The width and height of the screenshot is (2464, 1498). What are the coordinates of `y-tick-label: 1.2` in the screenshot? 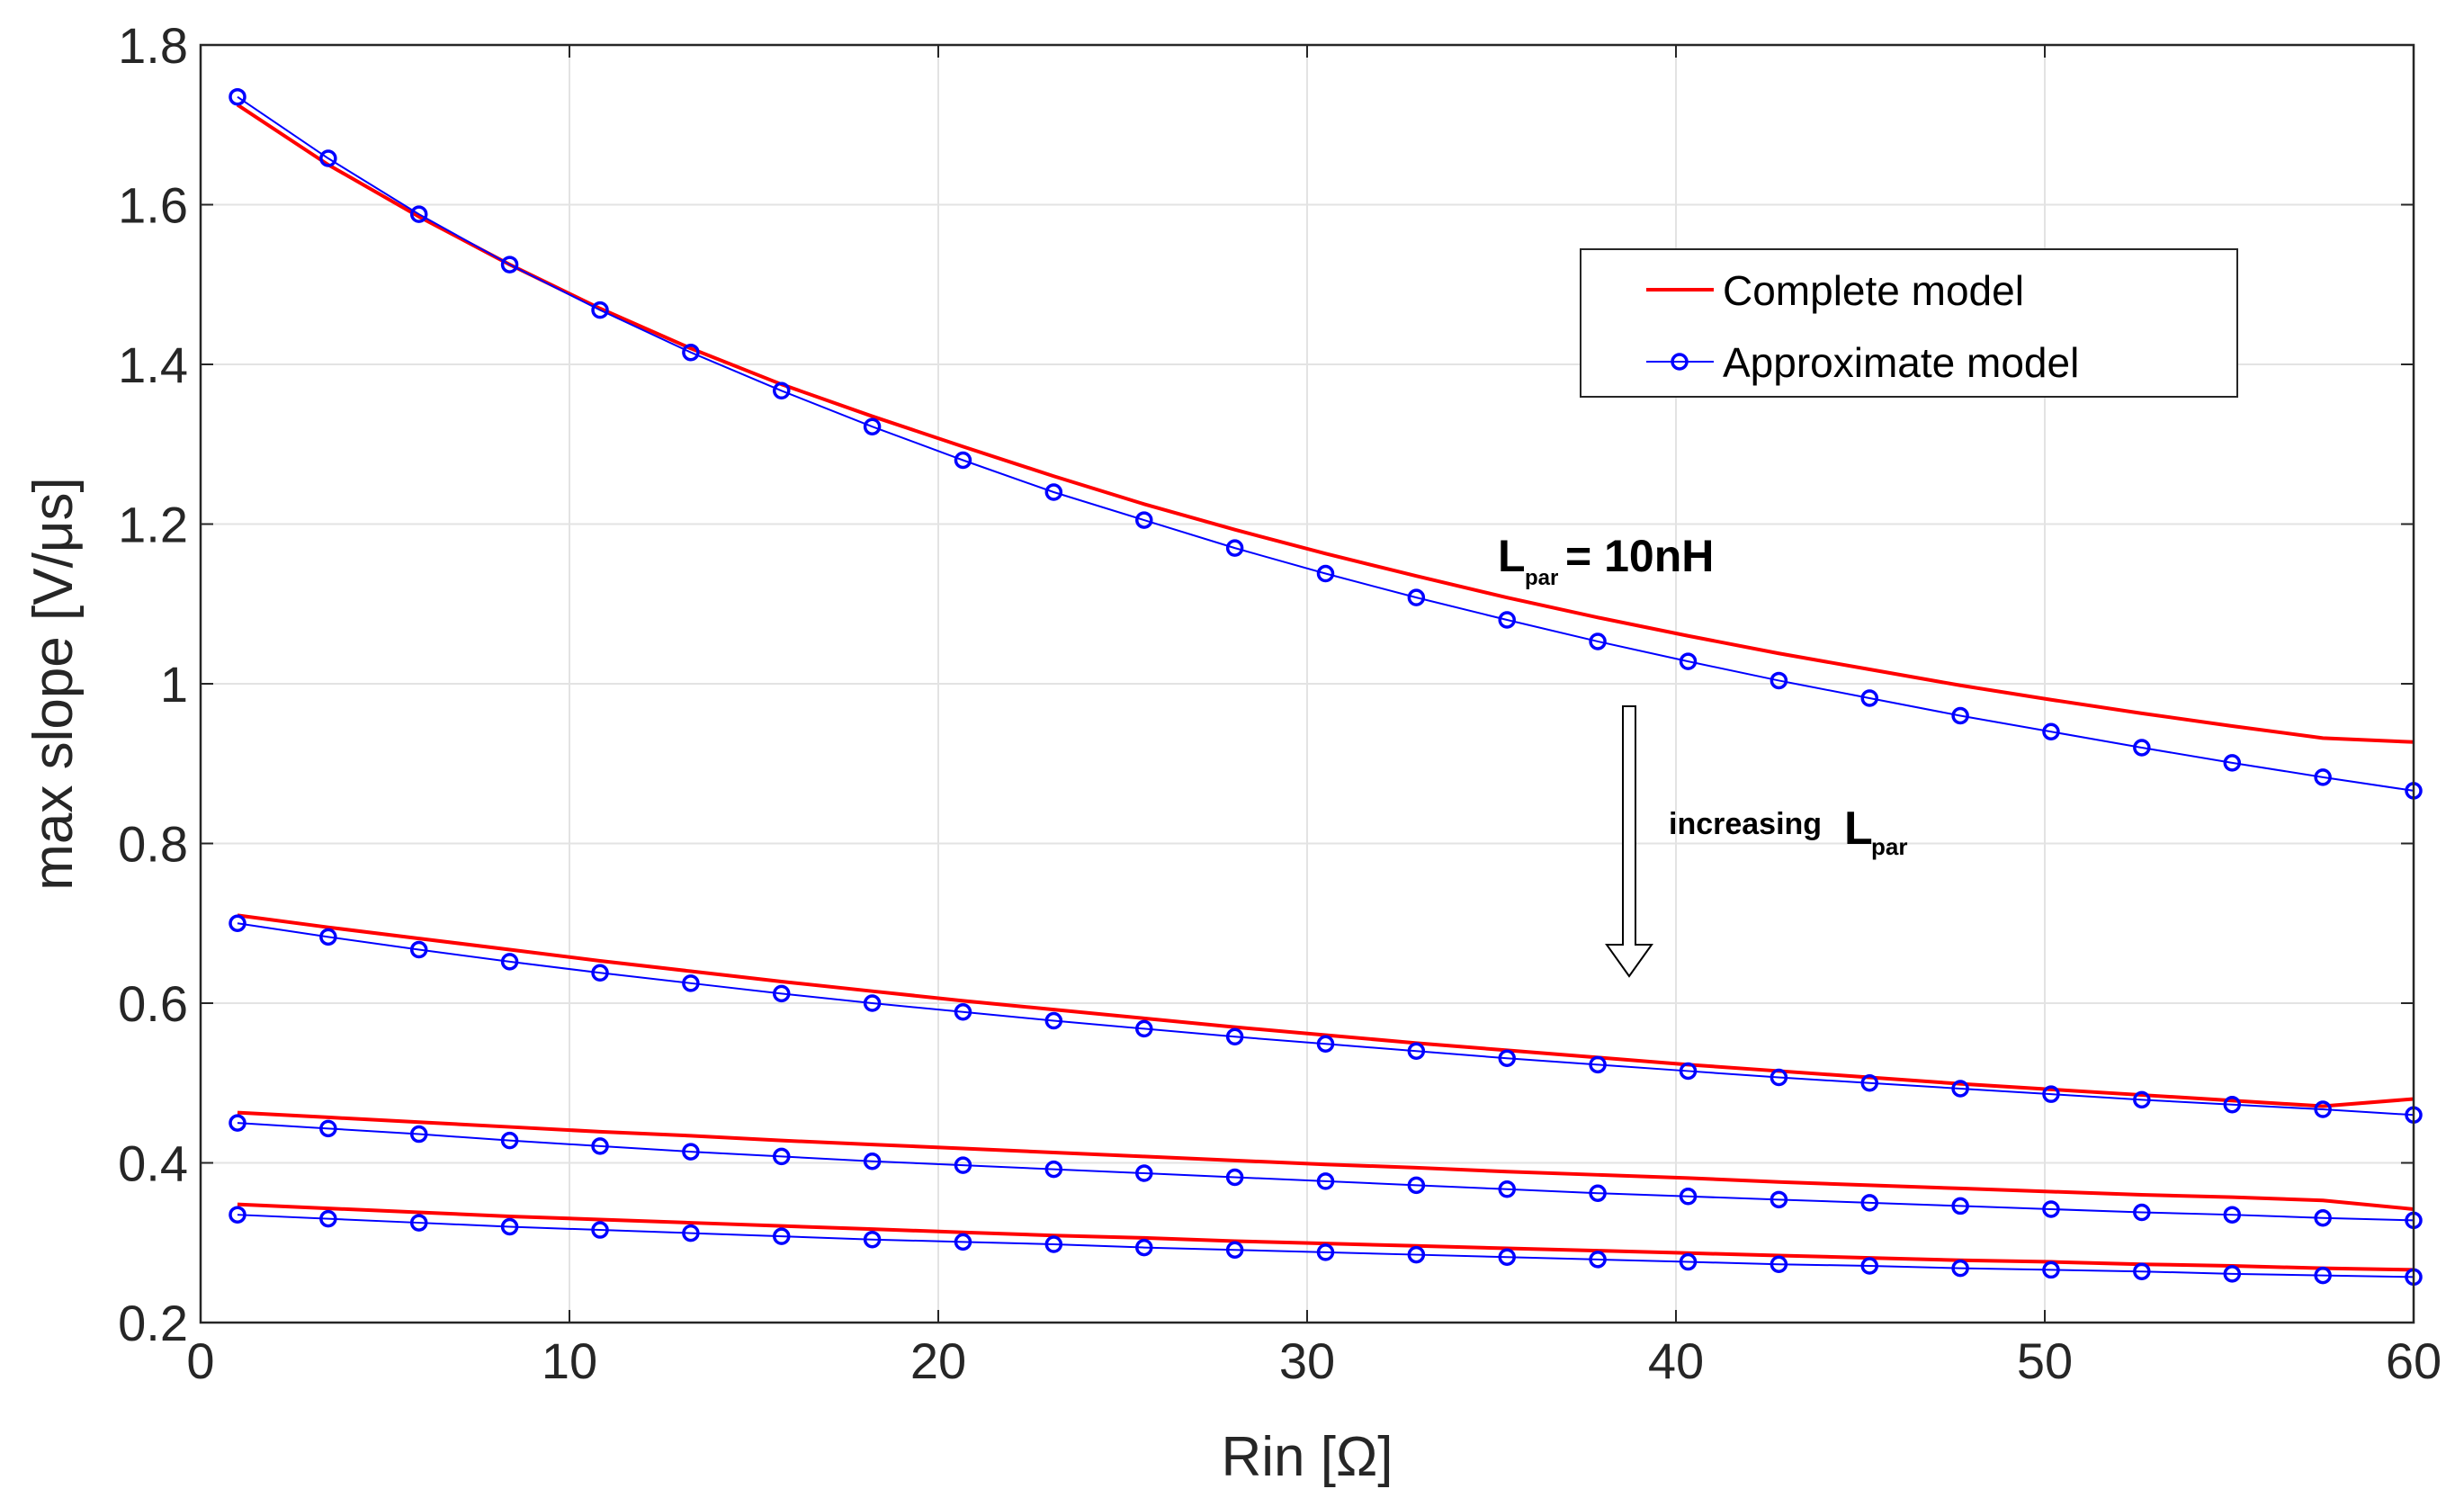 It's located at (153, 525).